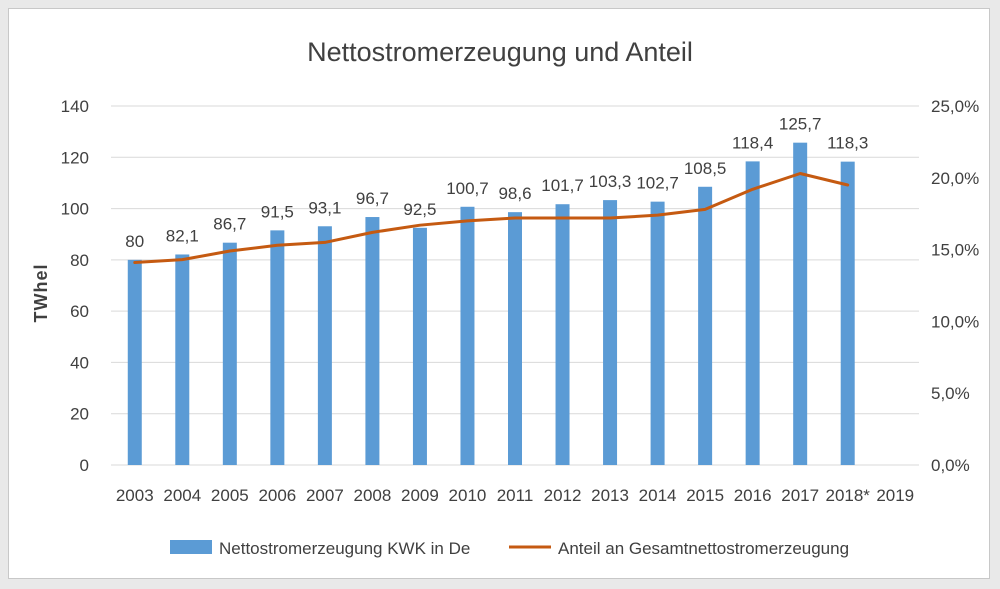 This screenshot has width=1000, height=589. Describe the element at coordinates (229, 224) in the screenshot. I see `bar-value-label: 86,7` at that location.